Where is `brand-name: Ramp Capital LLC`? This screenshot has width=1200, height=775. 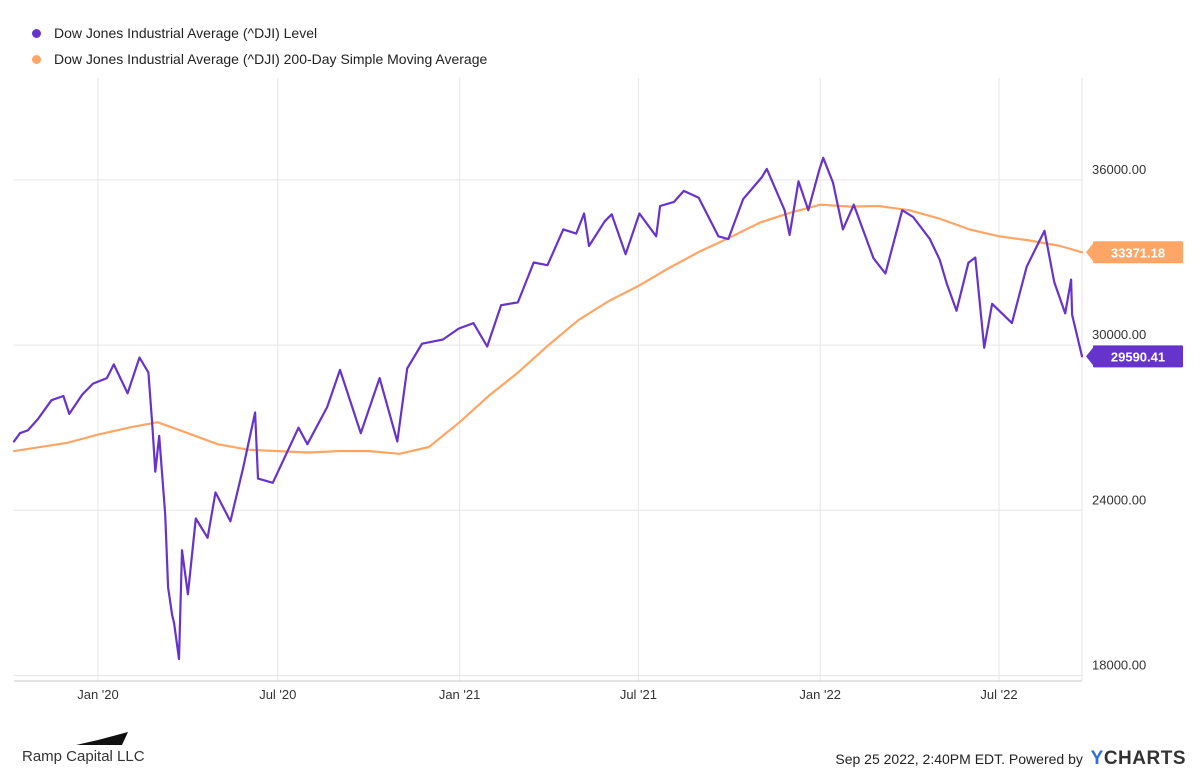 brand-name: Ramp Capital LLC is located at coordinates (83, 756).